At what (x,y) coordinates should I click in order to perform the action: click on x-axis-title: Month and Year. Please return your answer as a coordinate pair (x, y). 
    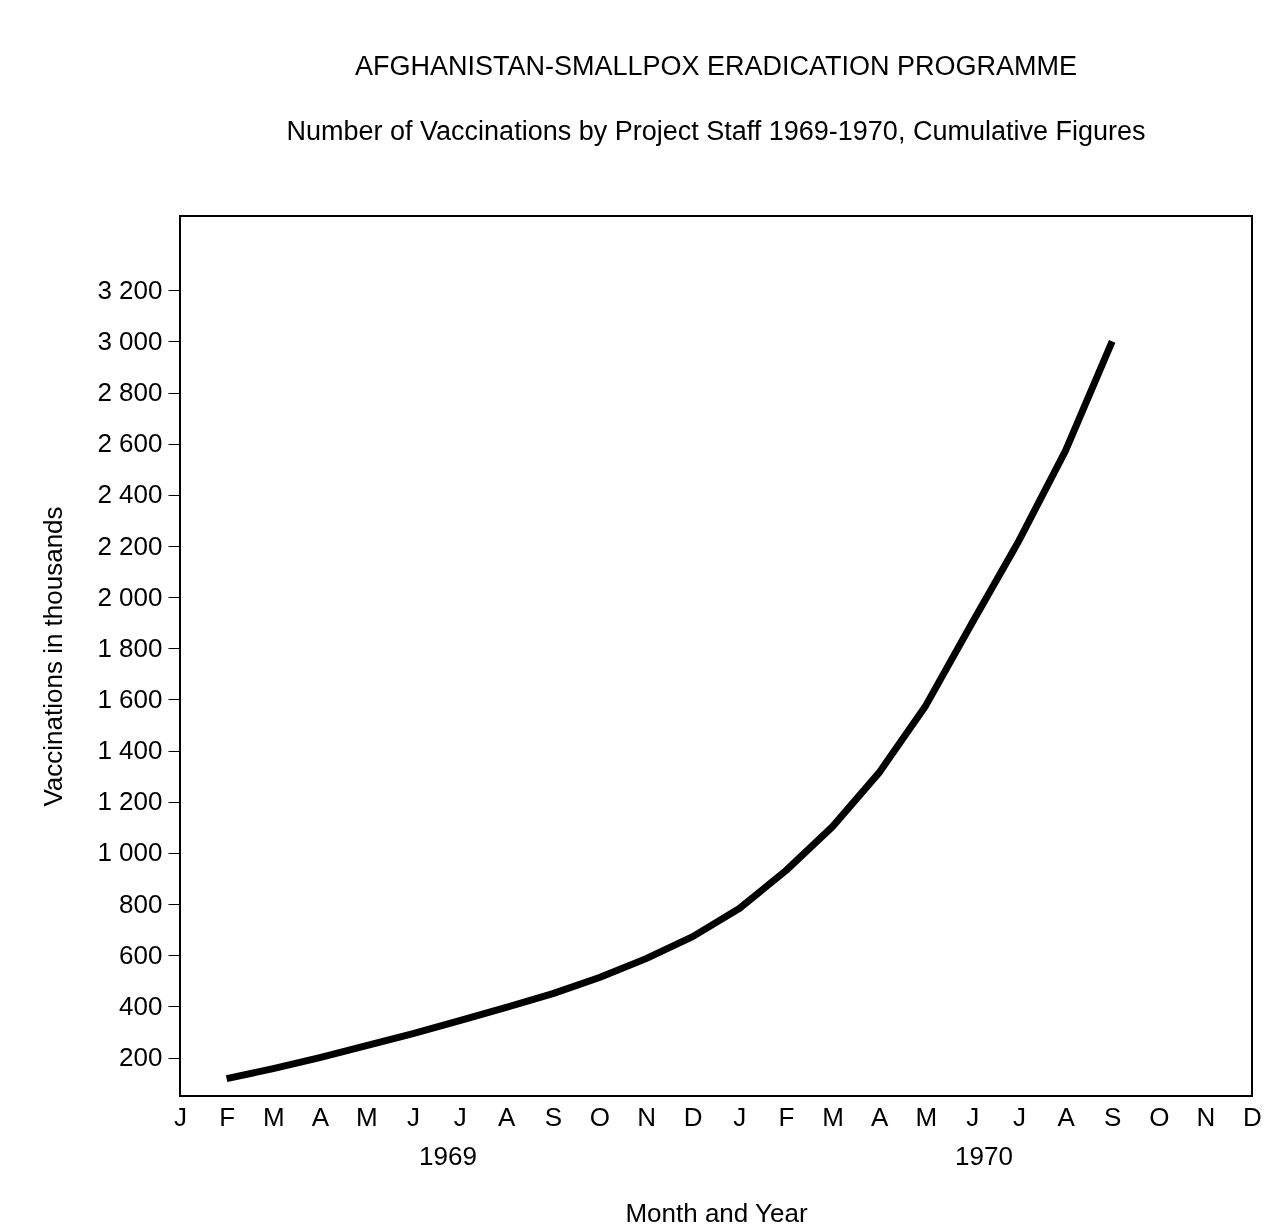
    Looking at the image, I should click on (716, 1212).